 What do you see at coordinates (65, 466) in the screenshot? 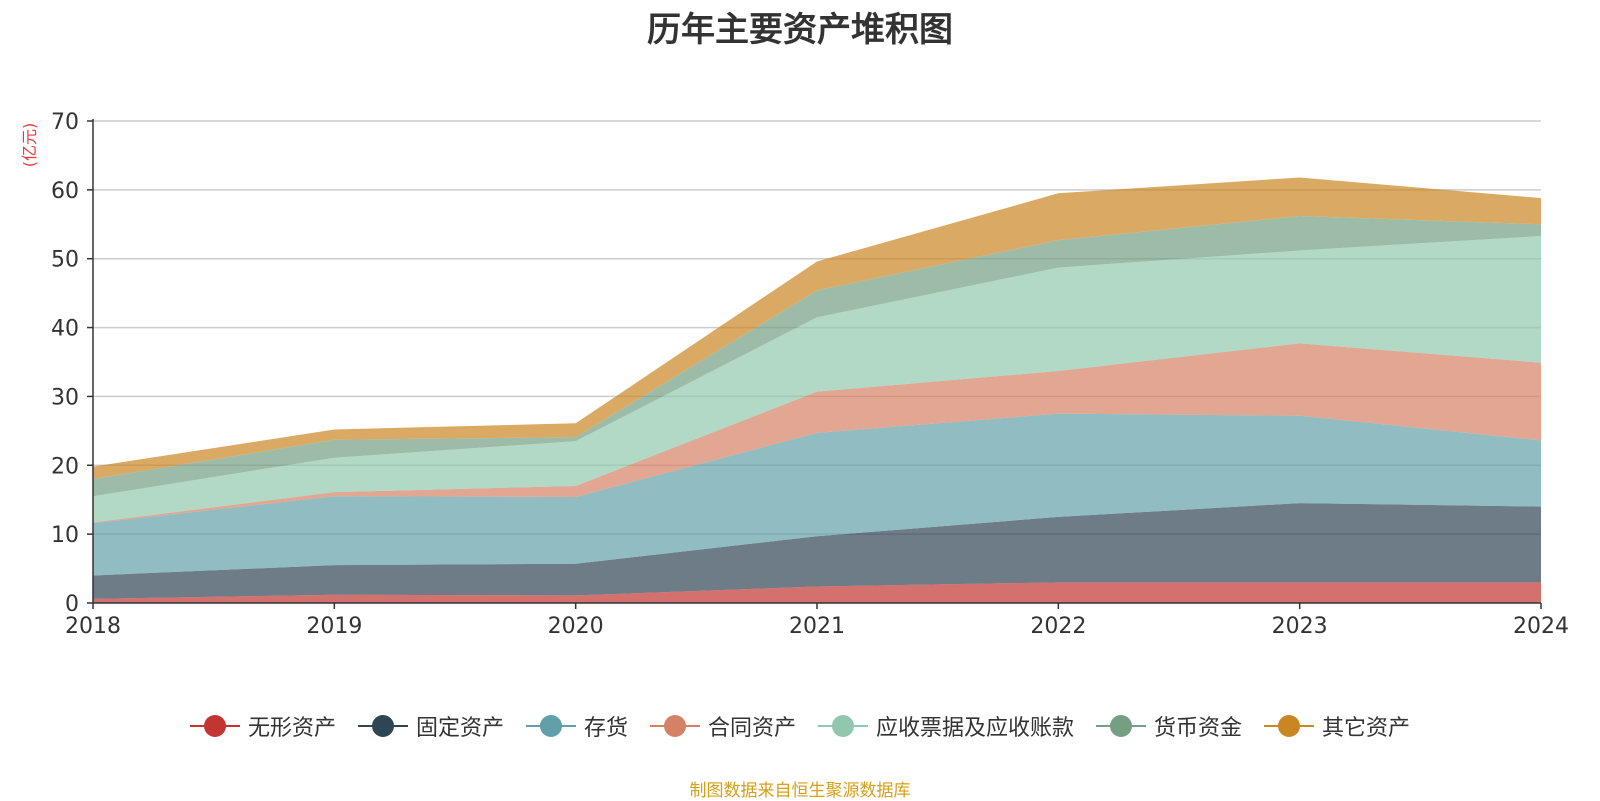
I see `y-tick-label: 20` at bounding box center [65, 466].